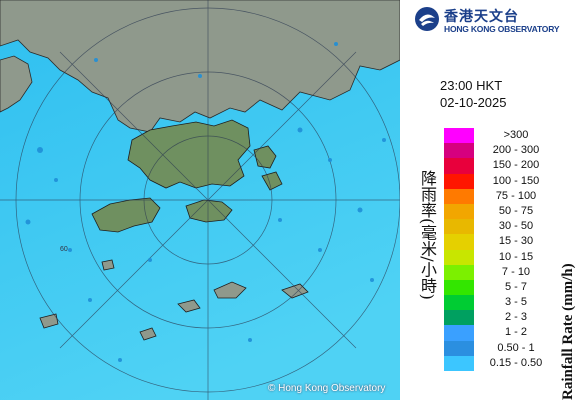 Image resolution: width=577 pixels, height=400 pixels. What do you see at coordinates (568, 331) in the screenshot?
I see `legend-axis-label-en: Rainfall Rate (mm/h)` at bounding box center [568, 331].